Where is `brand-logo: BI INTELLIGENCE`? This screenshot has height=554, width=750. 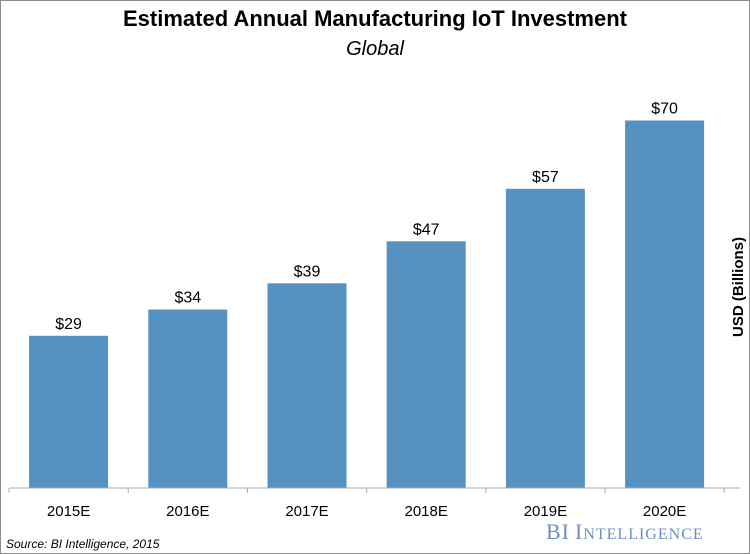
brand-logo: BI INTELLIGENCE is located at coordinates (625, 531).